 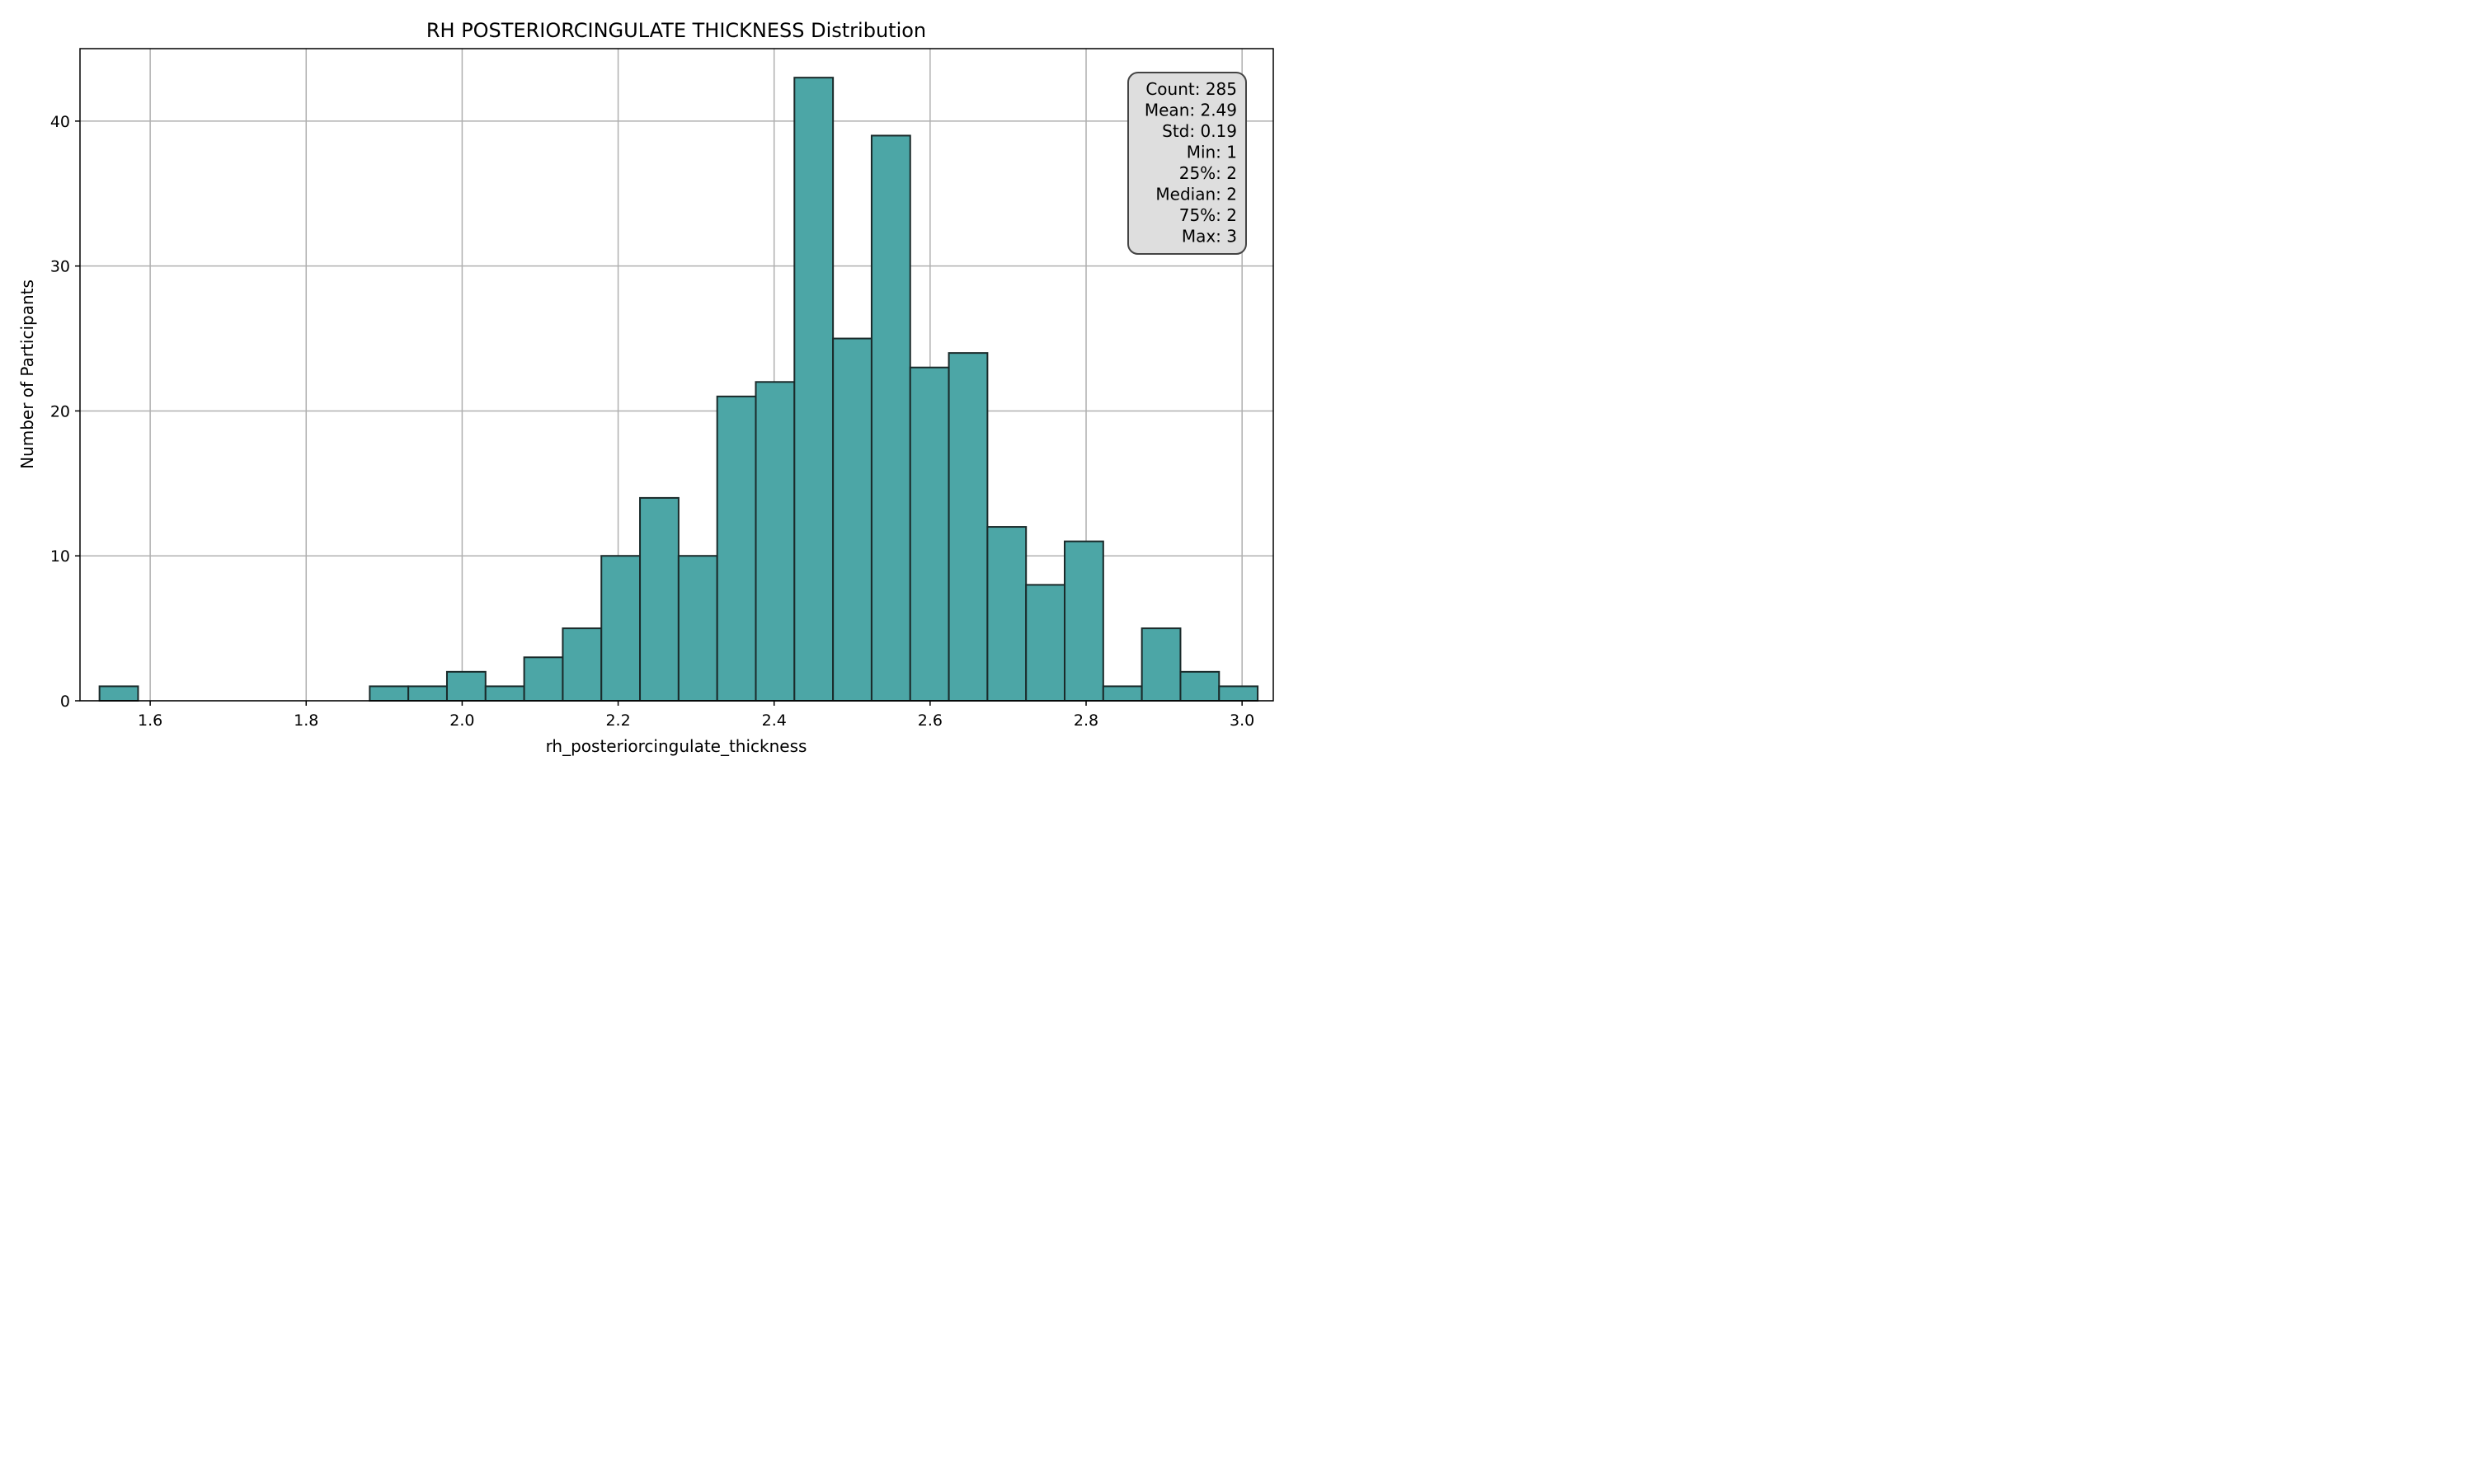 What do you see at coordinates (930, 720) in the screenshot?
I see `x-tick-label: 2.6` at bounding box center [930, 720].